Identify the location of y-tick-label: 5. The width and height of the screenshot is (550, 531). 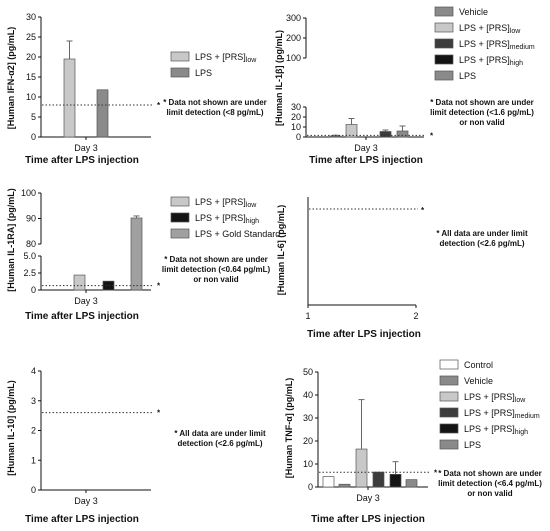
(33, 117).